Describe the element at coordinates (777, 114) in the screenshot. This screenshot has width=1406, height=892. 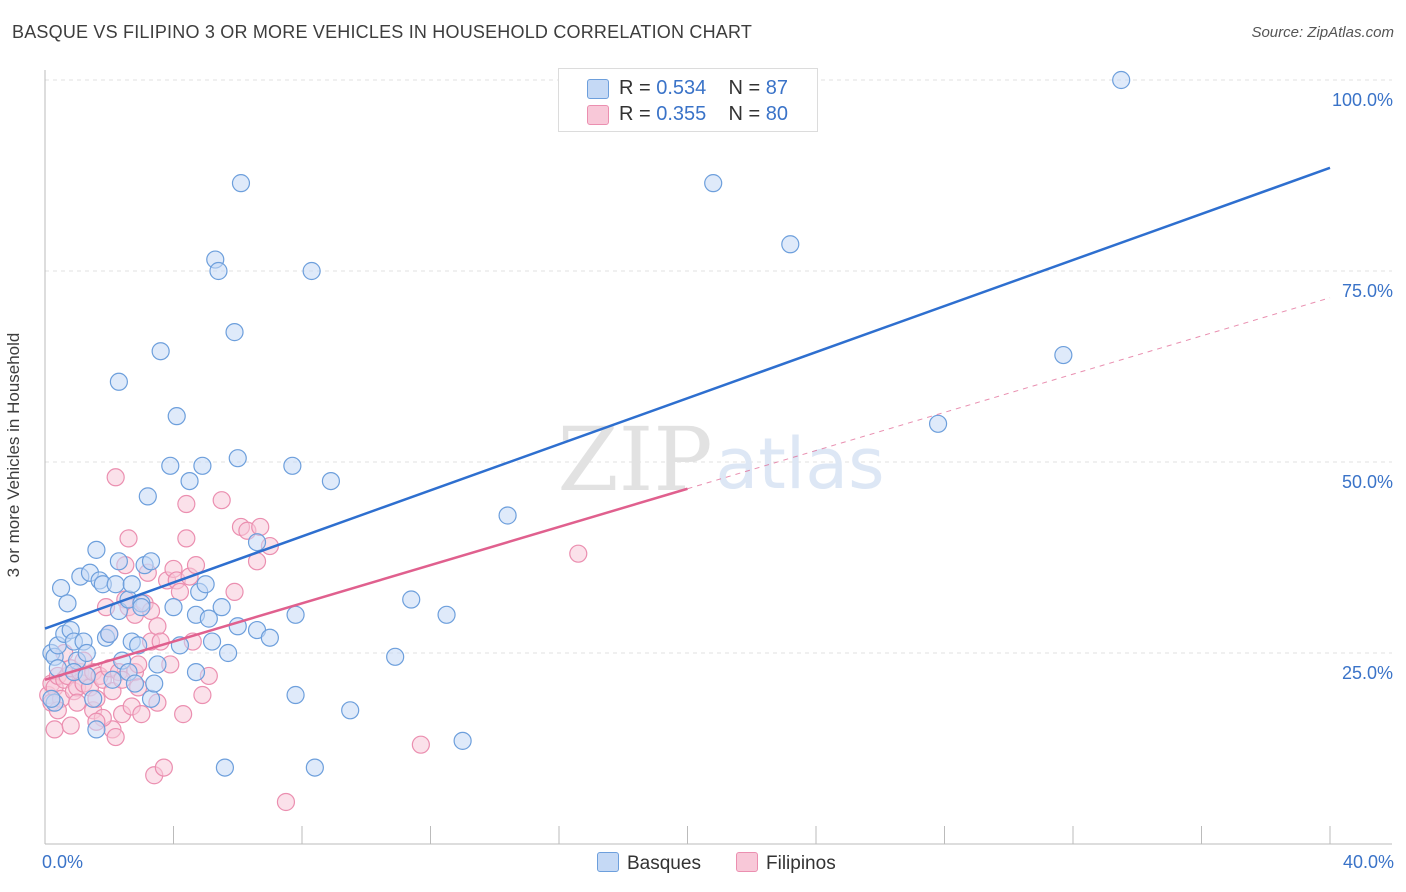
I see `legend-filipino-n-value: 80` at that location.